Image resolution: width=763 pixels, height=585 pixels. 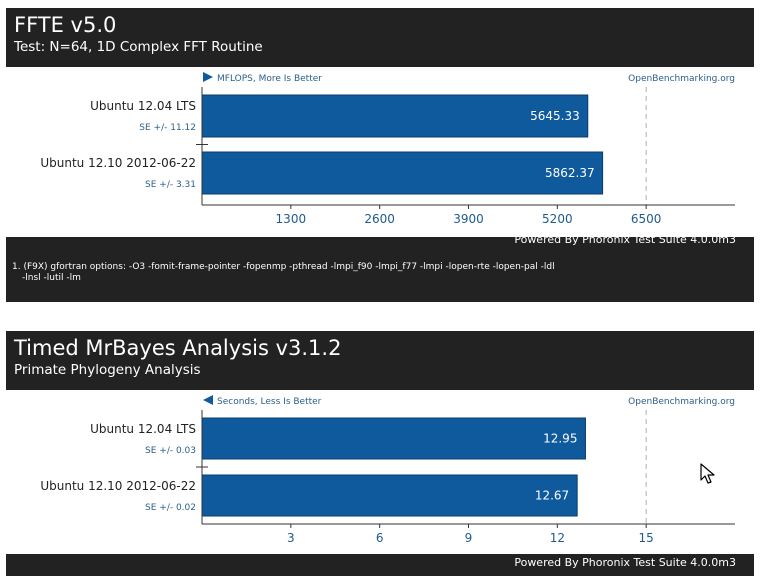 What do you see at coordinates (170, 508) in the screenshot?
I see `error-label: SE +/- 0.02` at bounding box center [170, 508].